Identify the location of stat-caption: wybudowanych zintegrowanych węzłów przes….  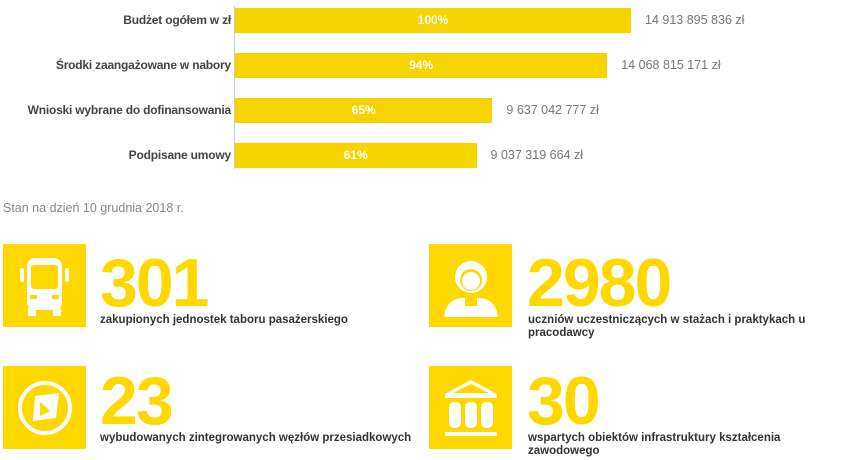
(256, 438).